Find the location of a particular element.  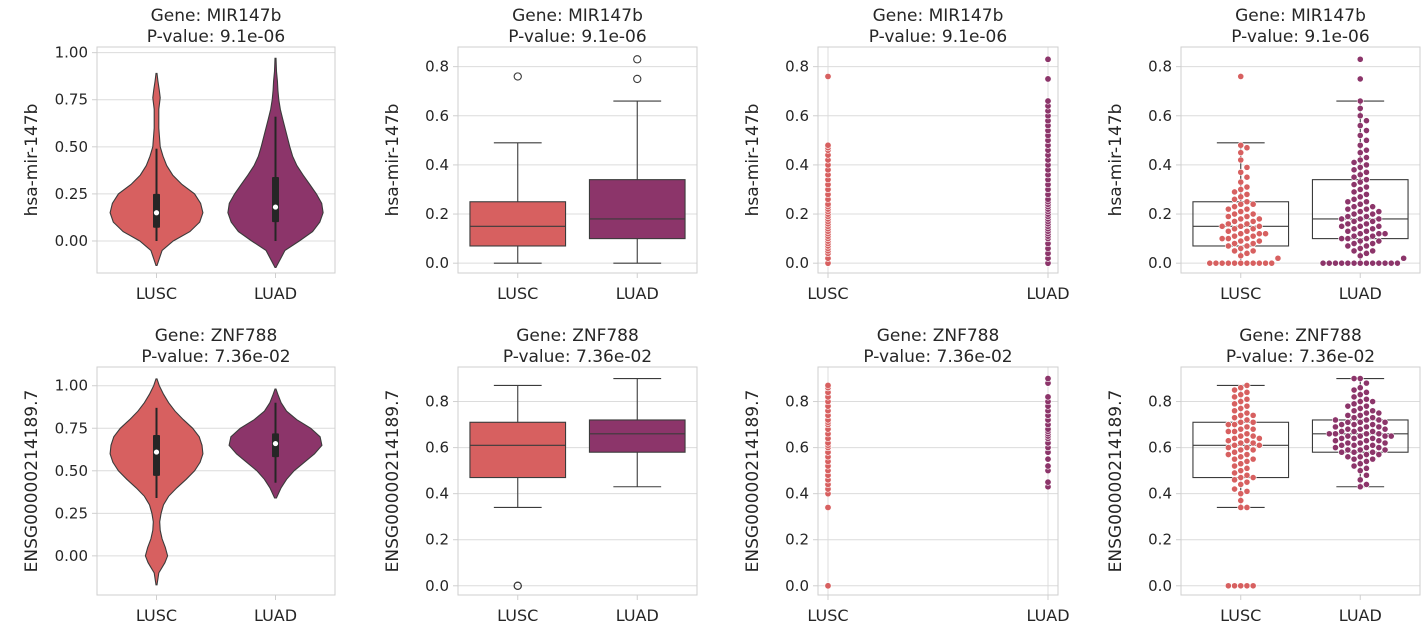

panel-title-gene: Gene: ZNF788 is located at coordinates (216, 336).